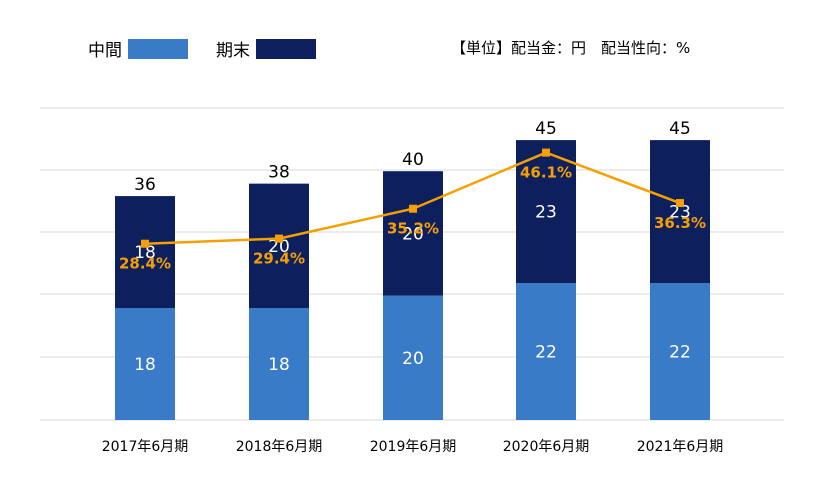 Image resolution: width=824 pixels, height=500 pixels. I want to click on bar-yearend-label: 18, so click(145, 253).